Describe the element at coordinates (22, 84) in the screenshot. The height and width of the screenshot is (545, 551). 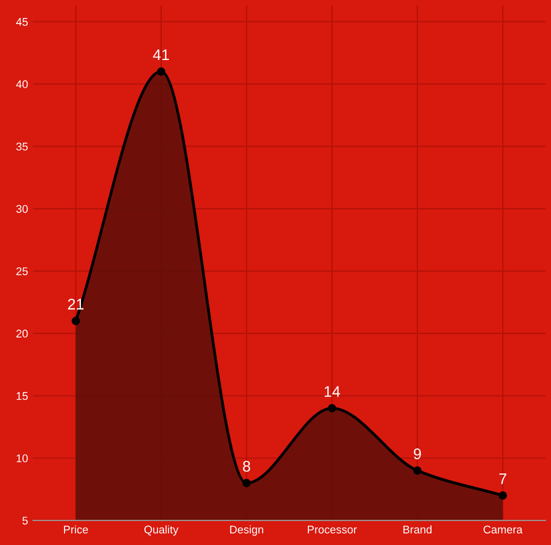
I see `y-tick-label: 40` at that location.